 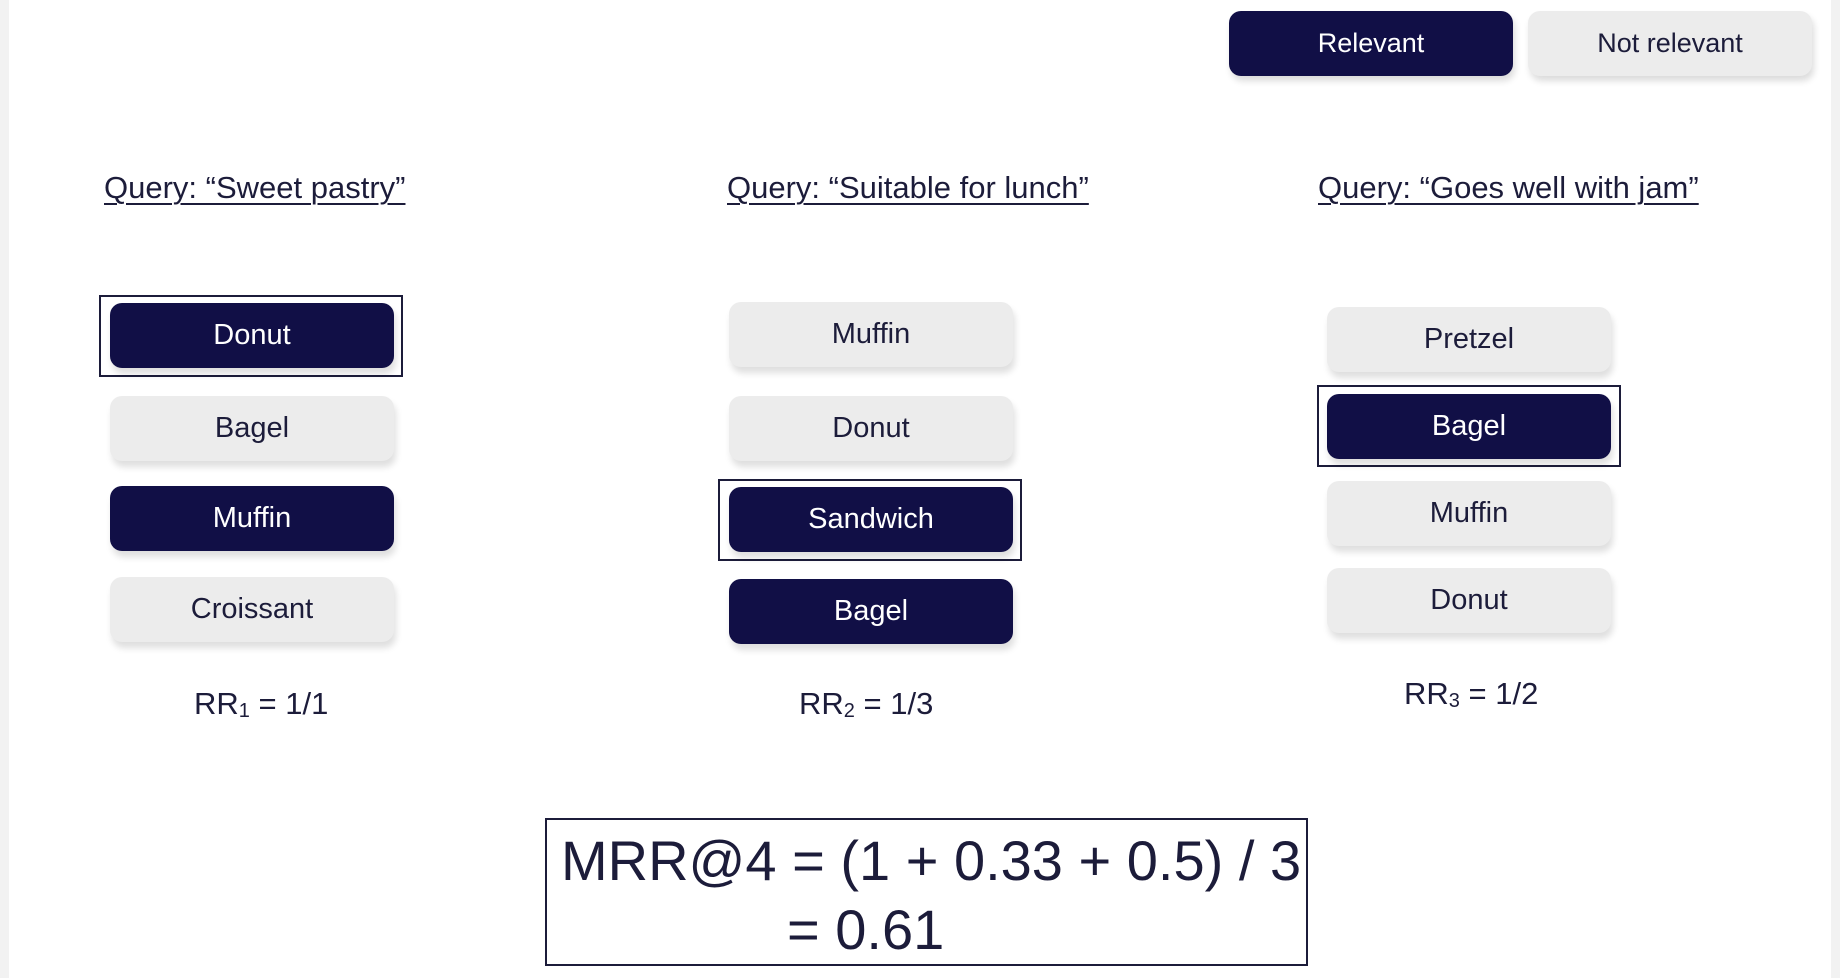 What do you see at coordinates (244, 711) in the screenshot?
I see `rr-subscript: 1` at bounding box center [244, 711].